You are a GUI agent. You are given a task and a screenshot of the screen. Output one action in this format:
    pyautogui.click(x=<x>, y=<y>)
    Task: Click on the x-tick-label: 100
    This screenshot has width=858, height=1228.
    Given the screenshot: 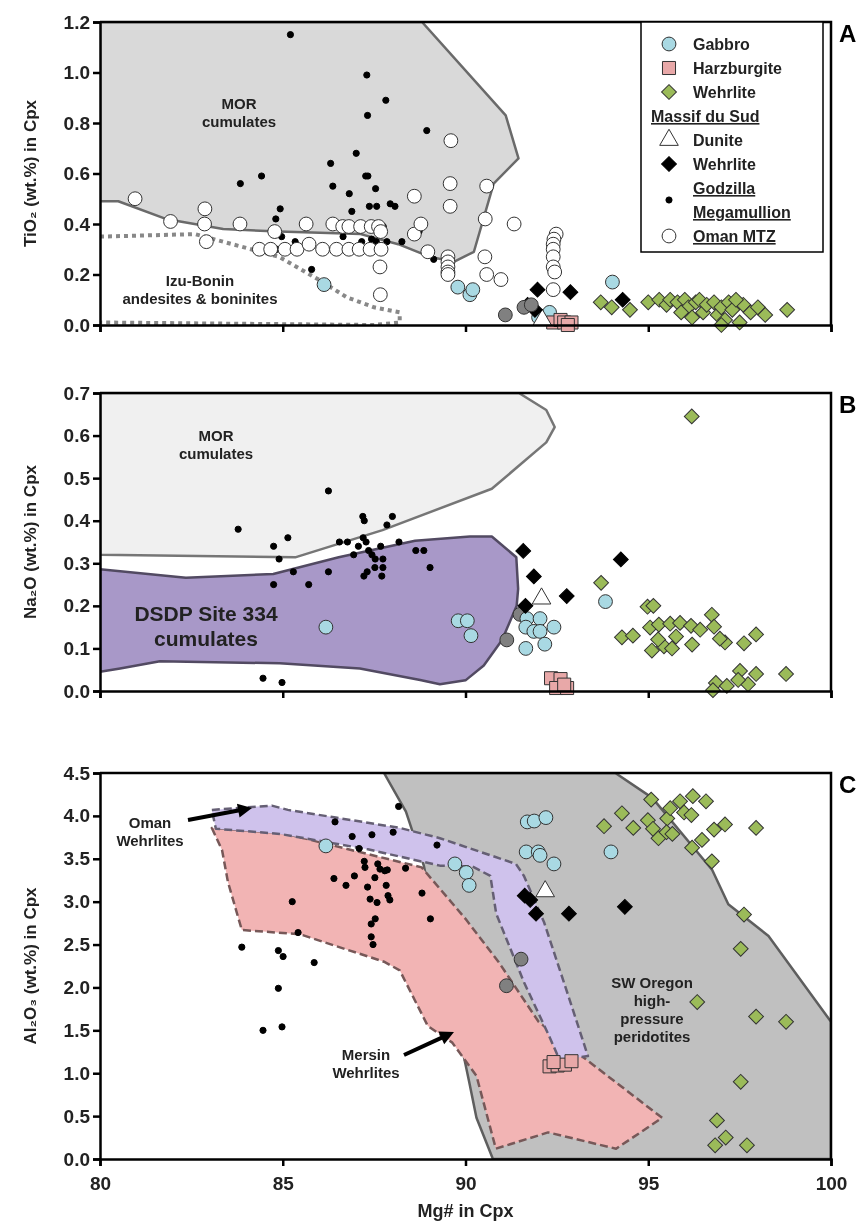 What is the action you would take?
    pyautogui.click(x=831, y=1183)
    